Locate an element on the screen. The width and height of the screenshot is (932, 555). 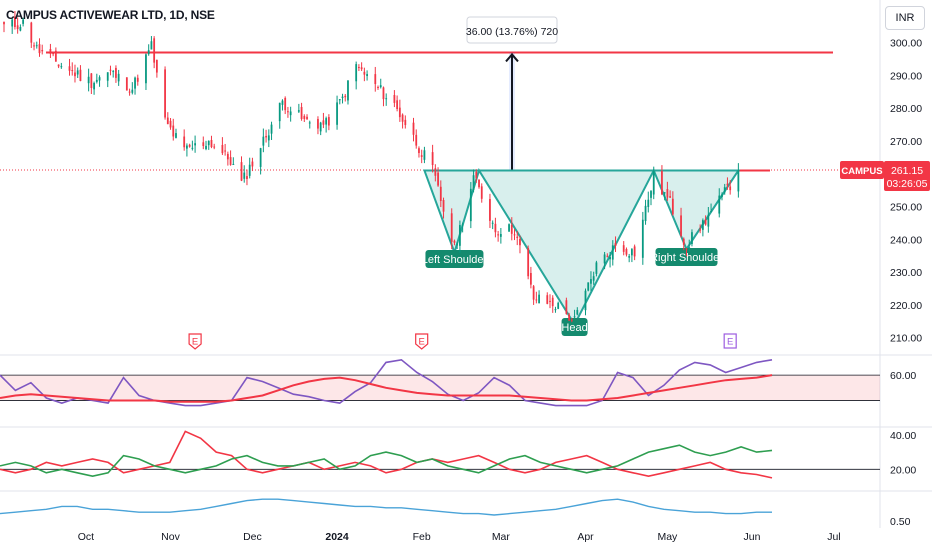
rsi-ma-line is located at coordinates (386, 388).